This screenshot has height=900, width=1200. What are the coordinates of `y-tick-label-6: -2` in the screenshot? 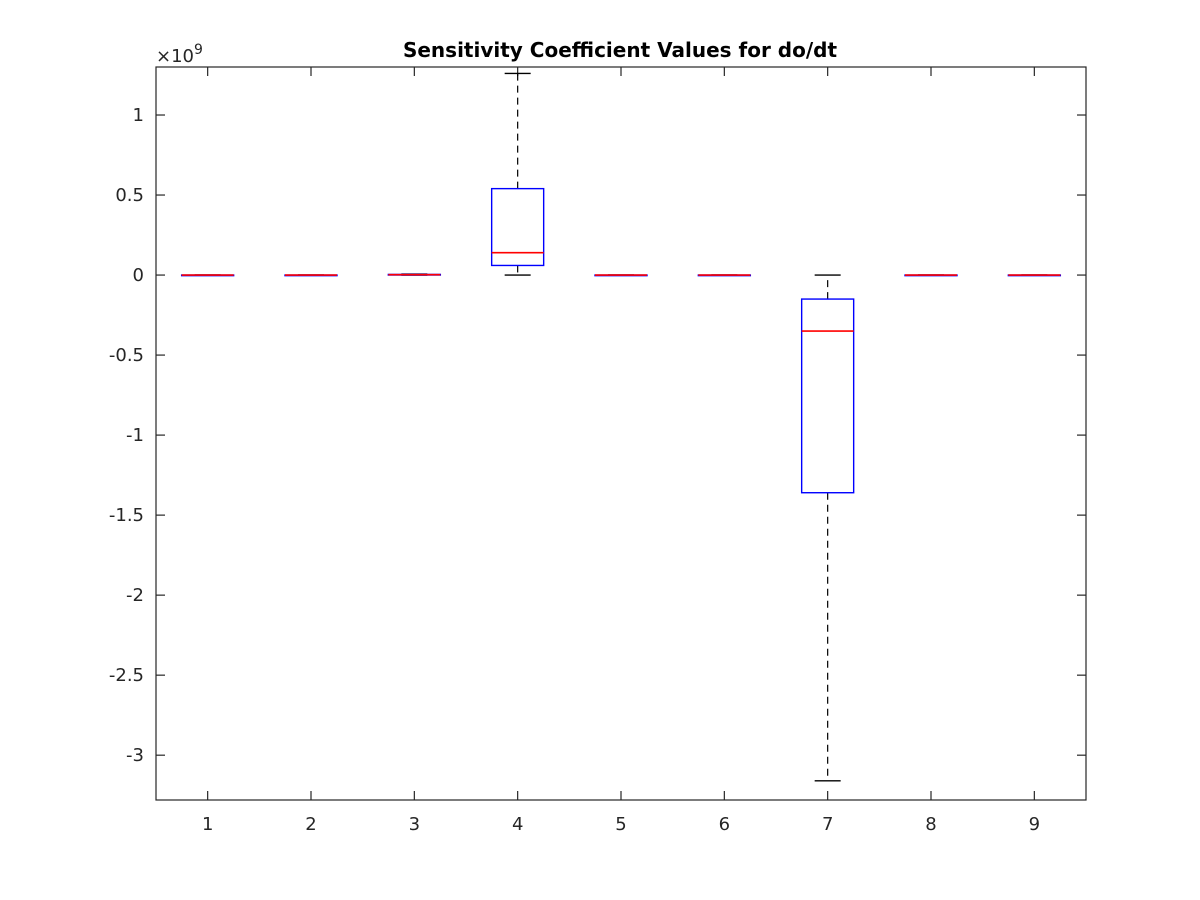 It's located at (135, 595).